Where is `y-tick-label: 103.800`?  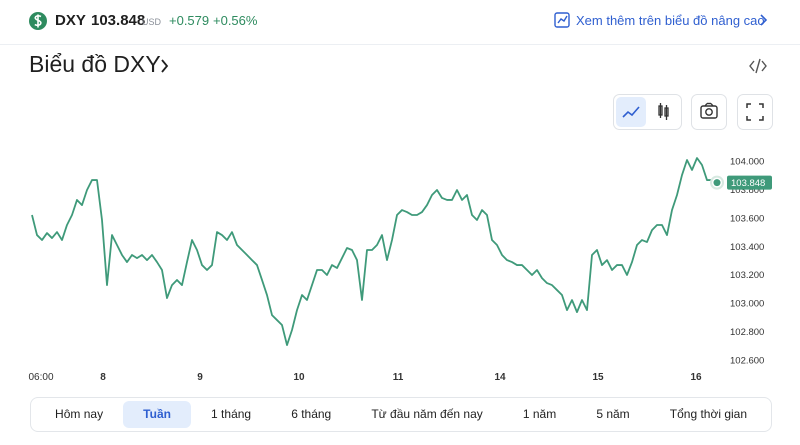
y-tick-label: 103.800 is located at coordinates (747, 190).